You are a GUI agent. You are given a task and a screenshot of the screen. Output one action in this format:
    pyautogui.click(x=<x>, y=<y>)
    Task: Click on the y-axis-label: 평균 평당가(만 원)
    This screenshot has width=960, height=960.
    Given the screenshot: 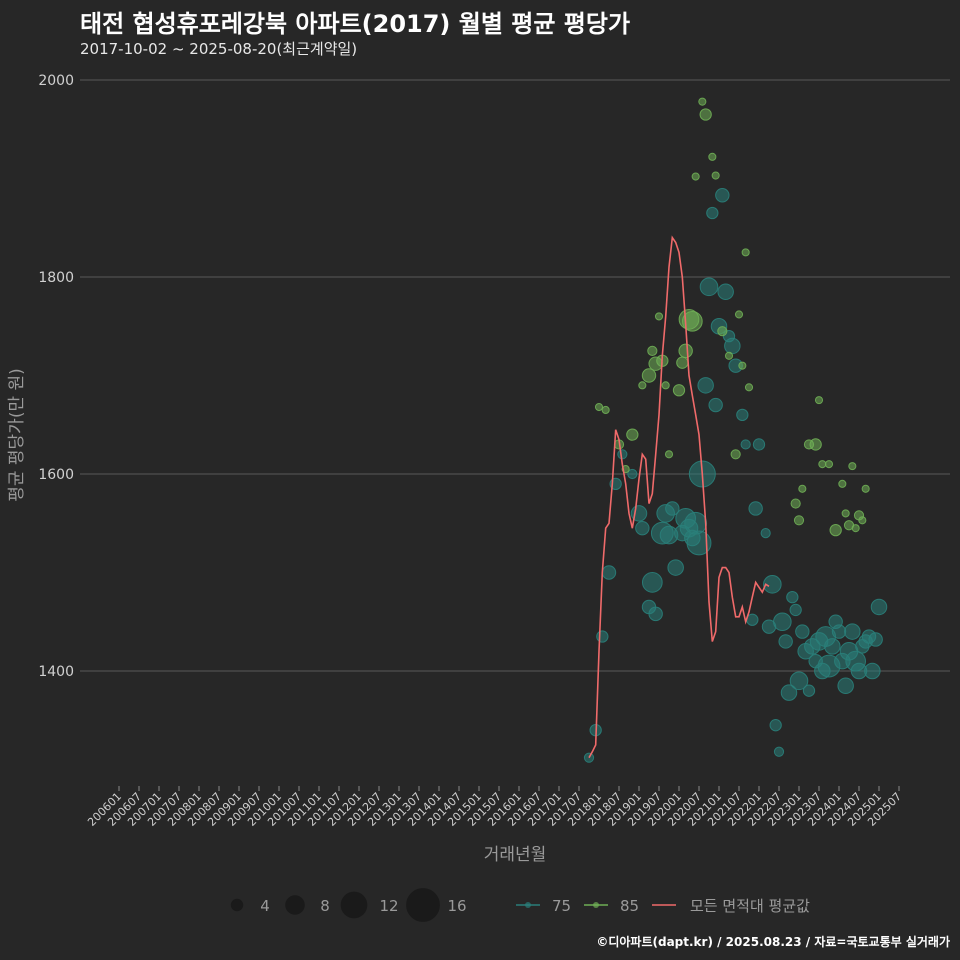 What is the action you would take?
    pyautogui.click(x=17, y=435)
    